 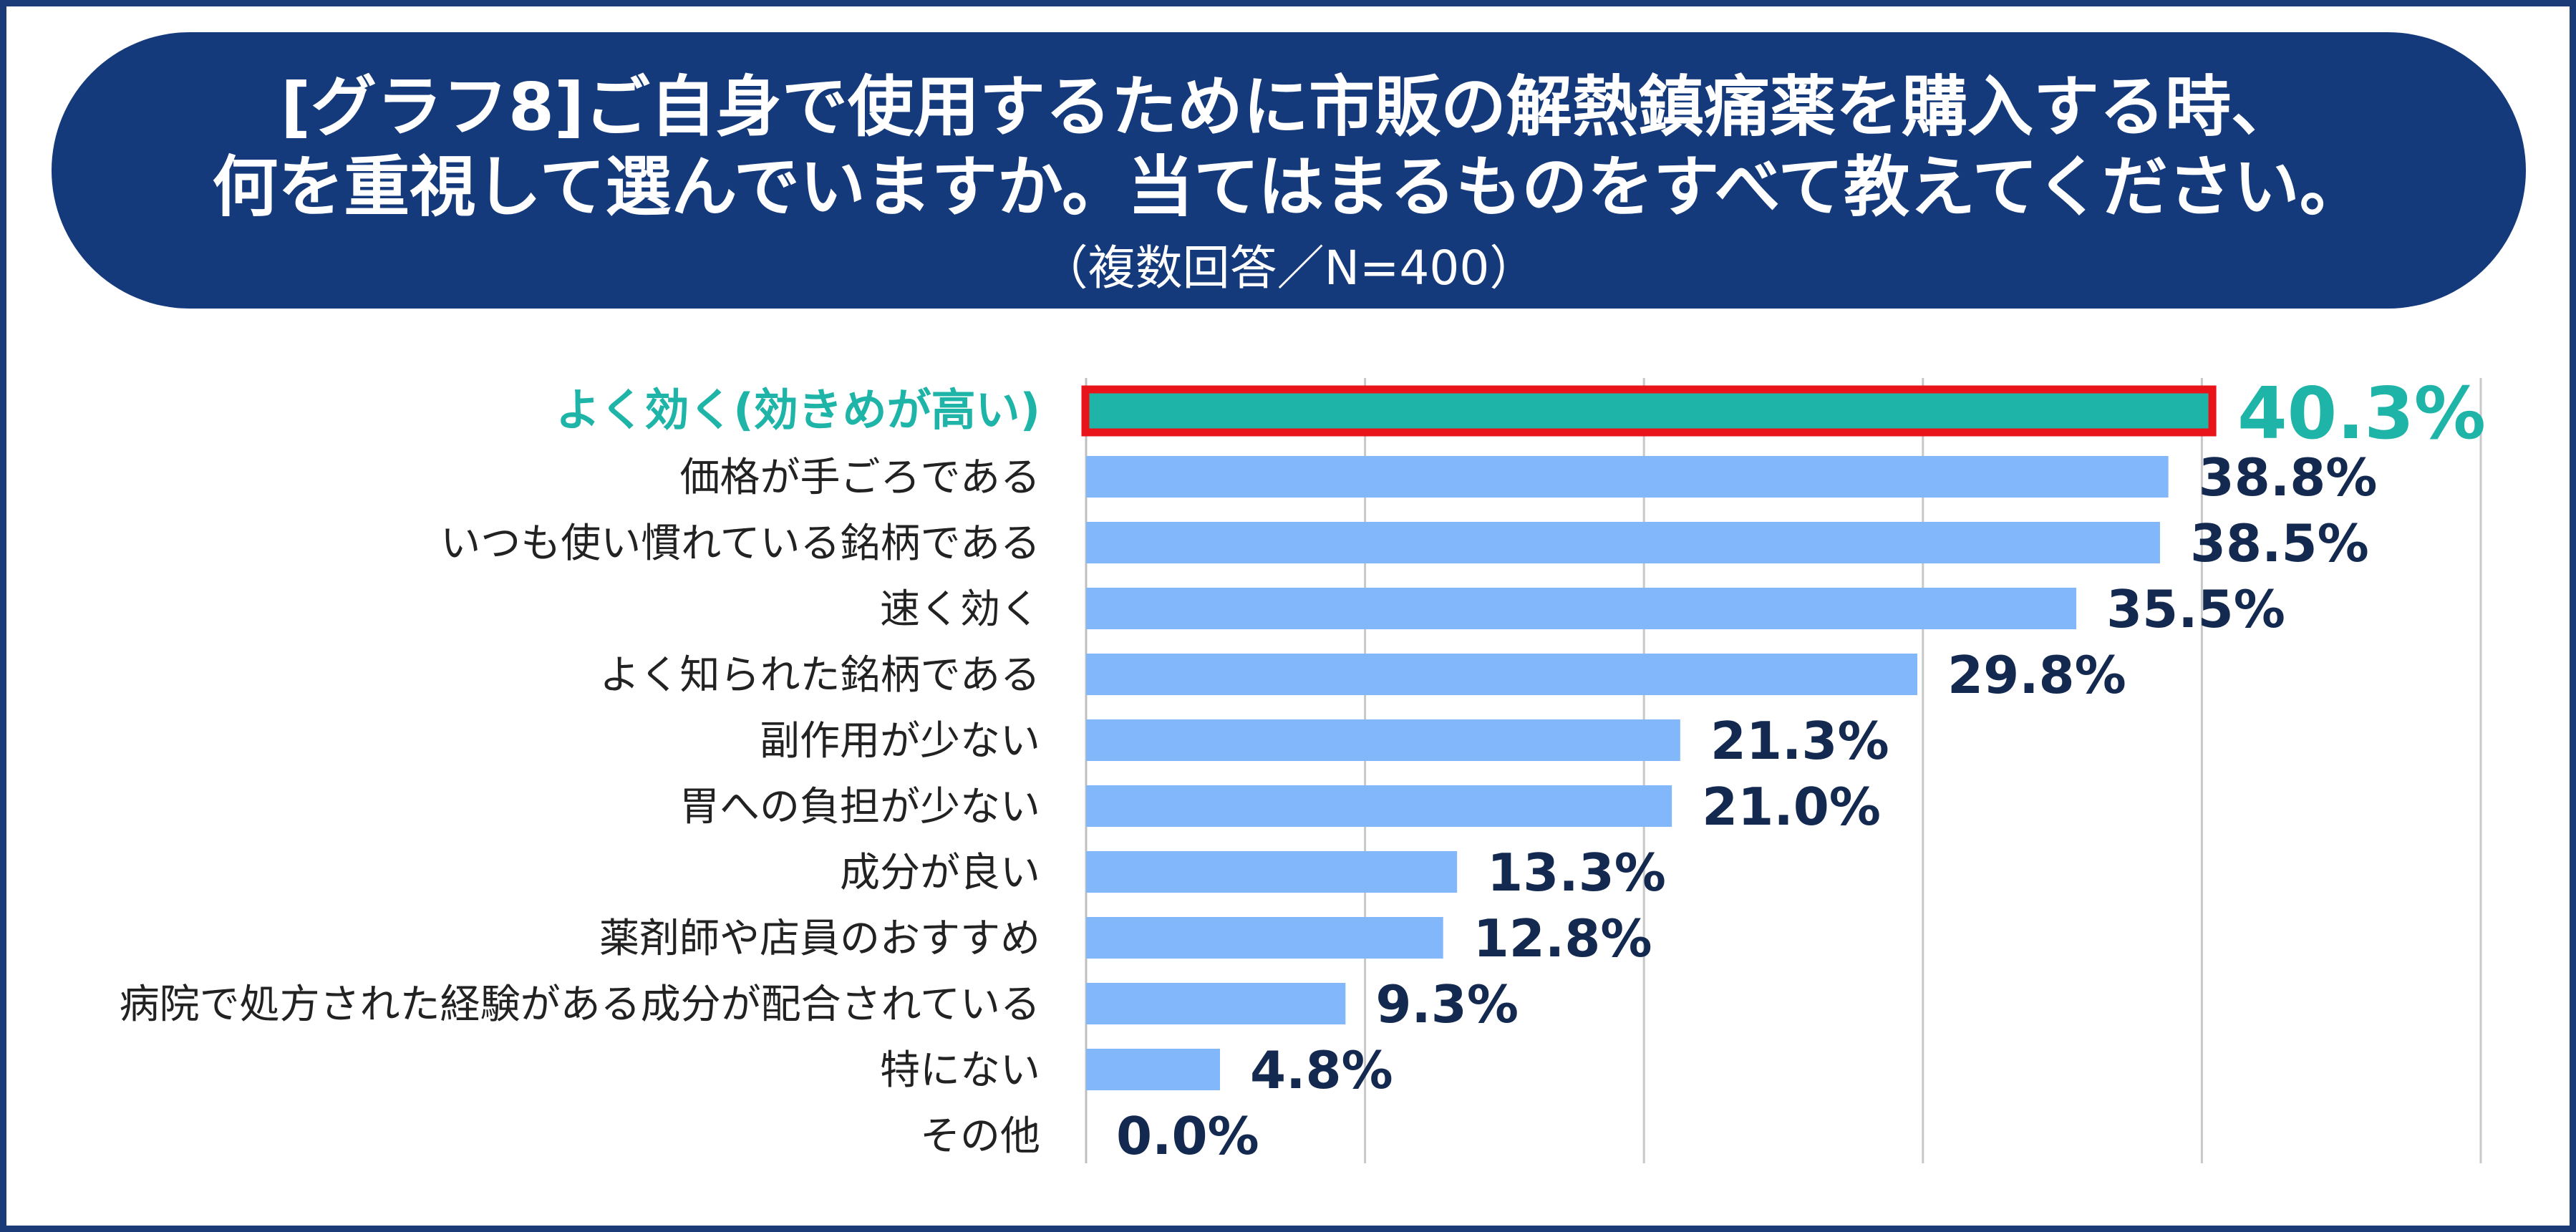 What do you see at coordinates (2195, 609) in the screenshot?
I see `value-label: 35.5%` at bounding box center [2195, 609].